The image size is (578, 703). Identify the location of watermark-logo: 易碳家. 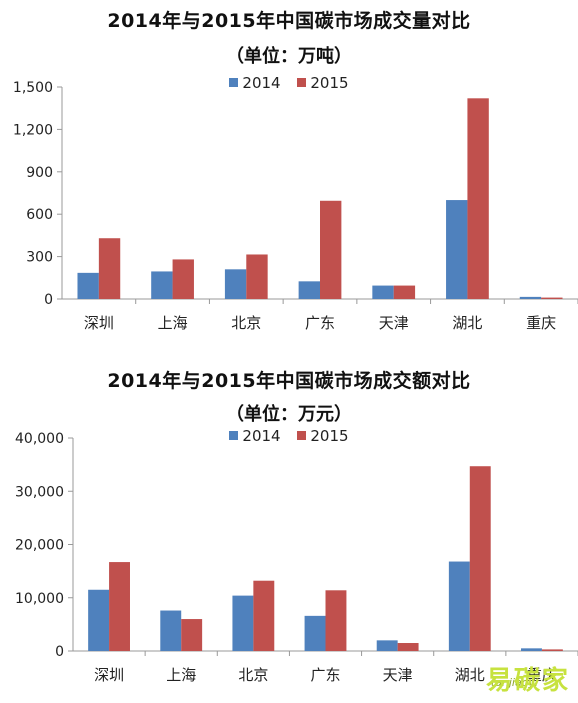
(527, 681).